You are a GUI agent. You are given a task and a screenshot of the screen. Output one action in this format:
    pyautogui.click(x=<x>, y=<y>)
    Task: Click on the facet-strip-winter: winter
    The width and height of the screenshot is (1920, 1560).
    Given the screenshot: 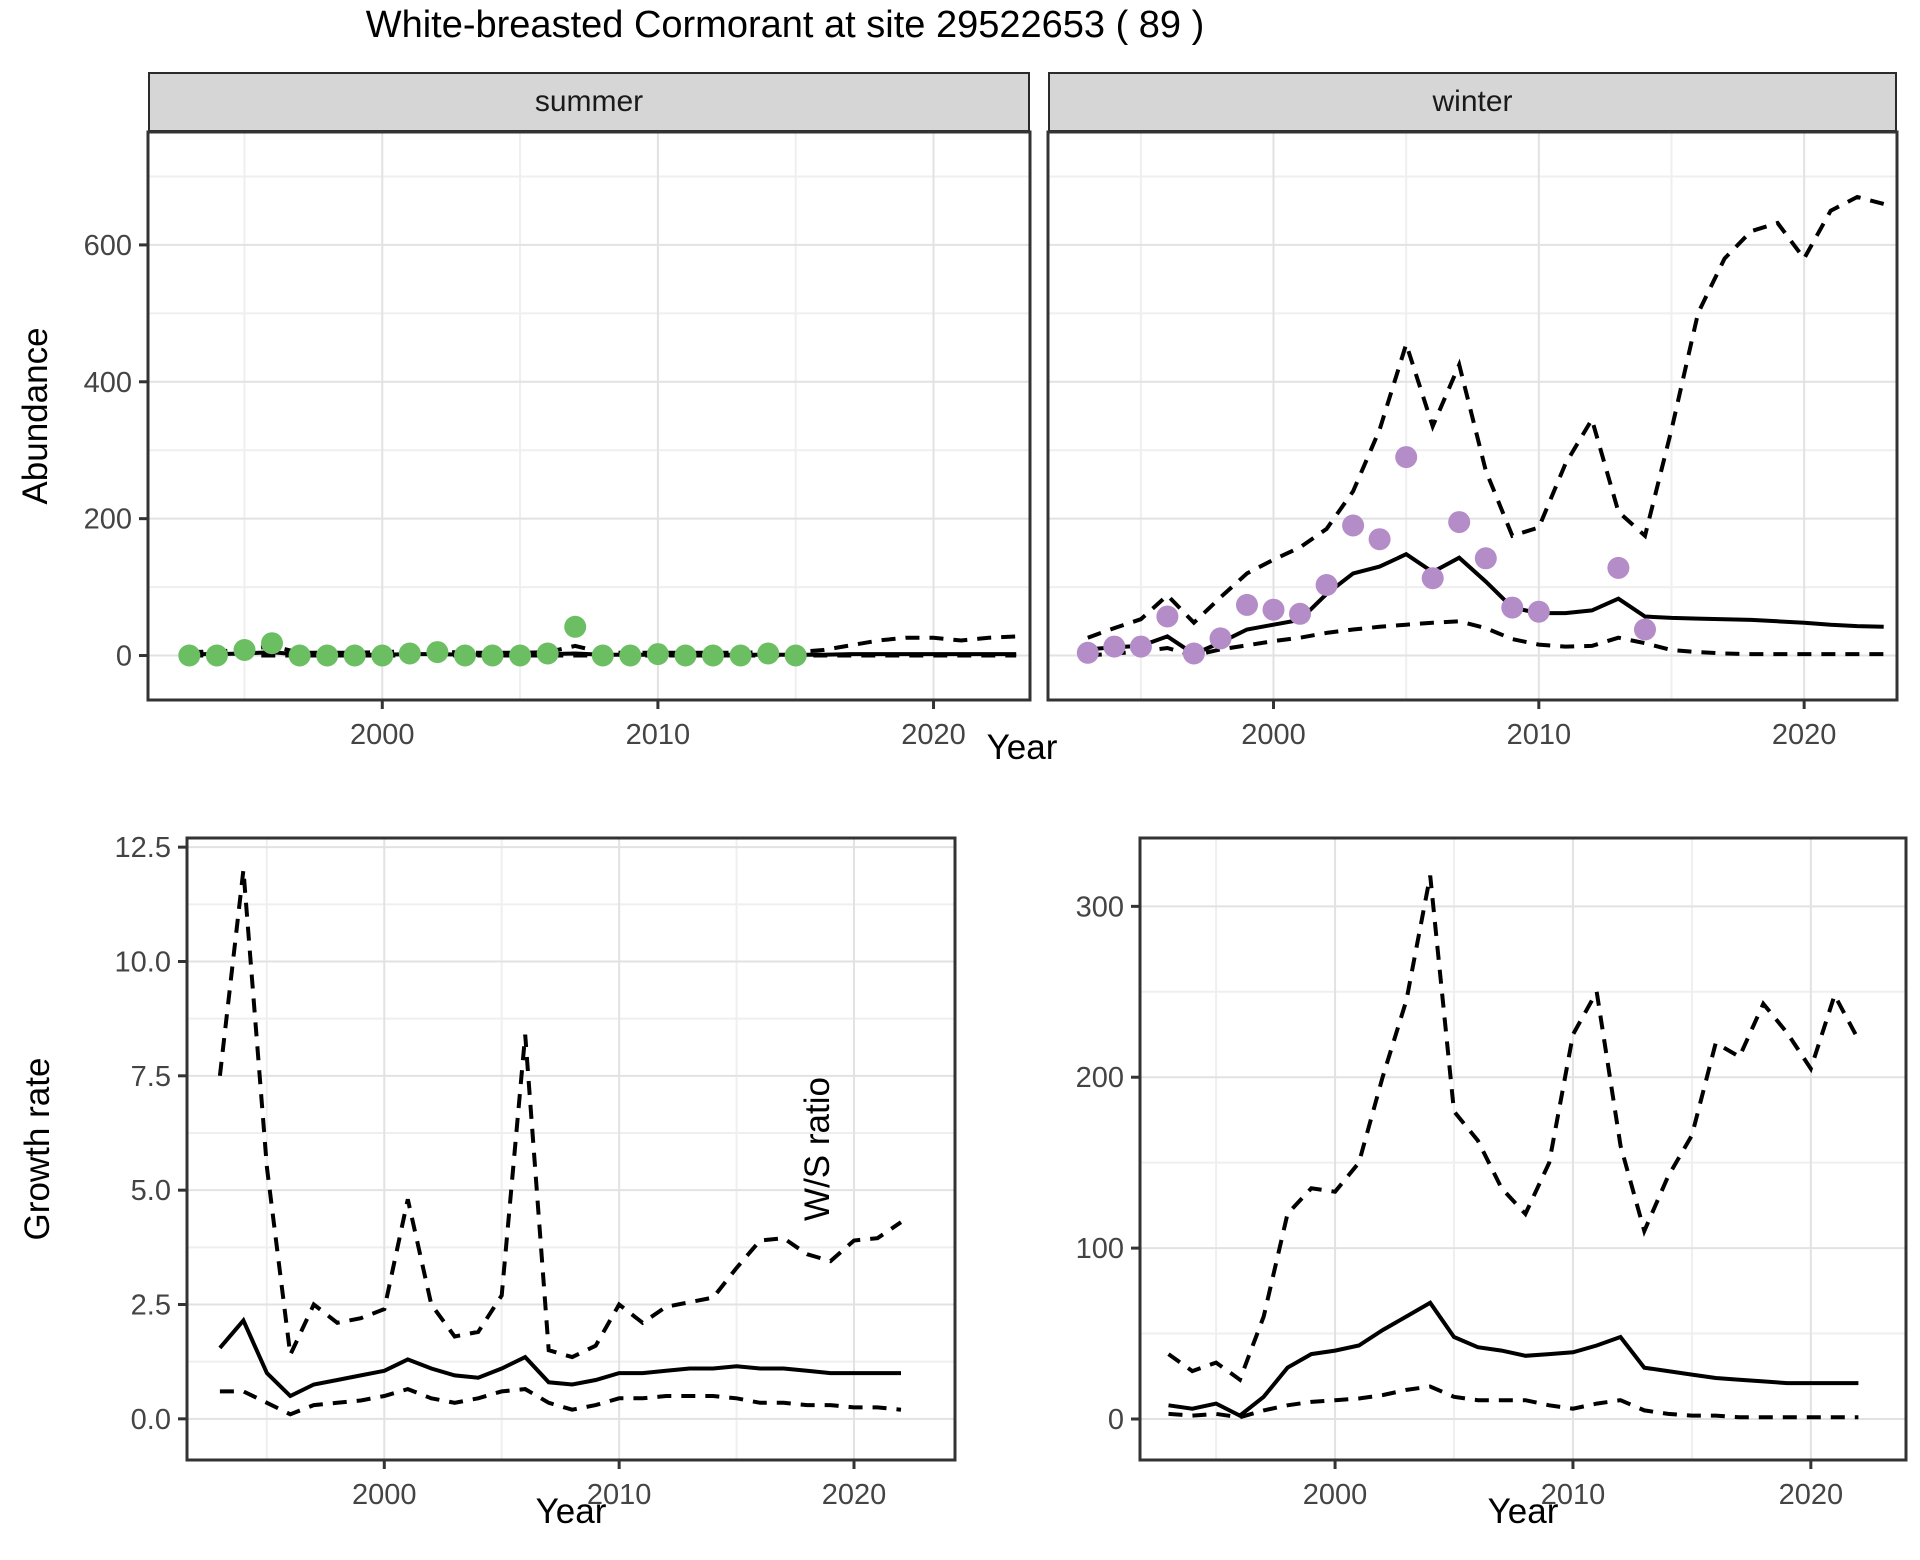 What is the action you would take?
    pyautogui.click(x=1472, y=102)
    